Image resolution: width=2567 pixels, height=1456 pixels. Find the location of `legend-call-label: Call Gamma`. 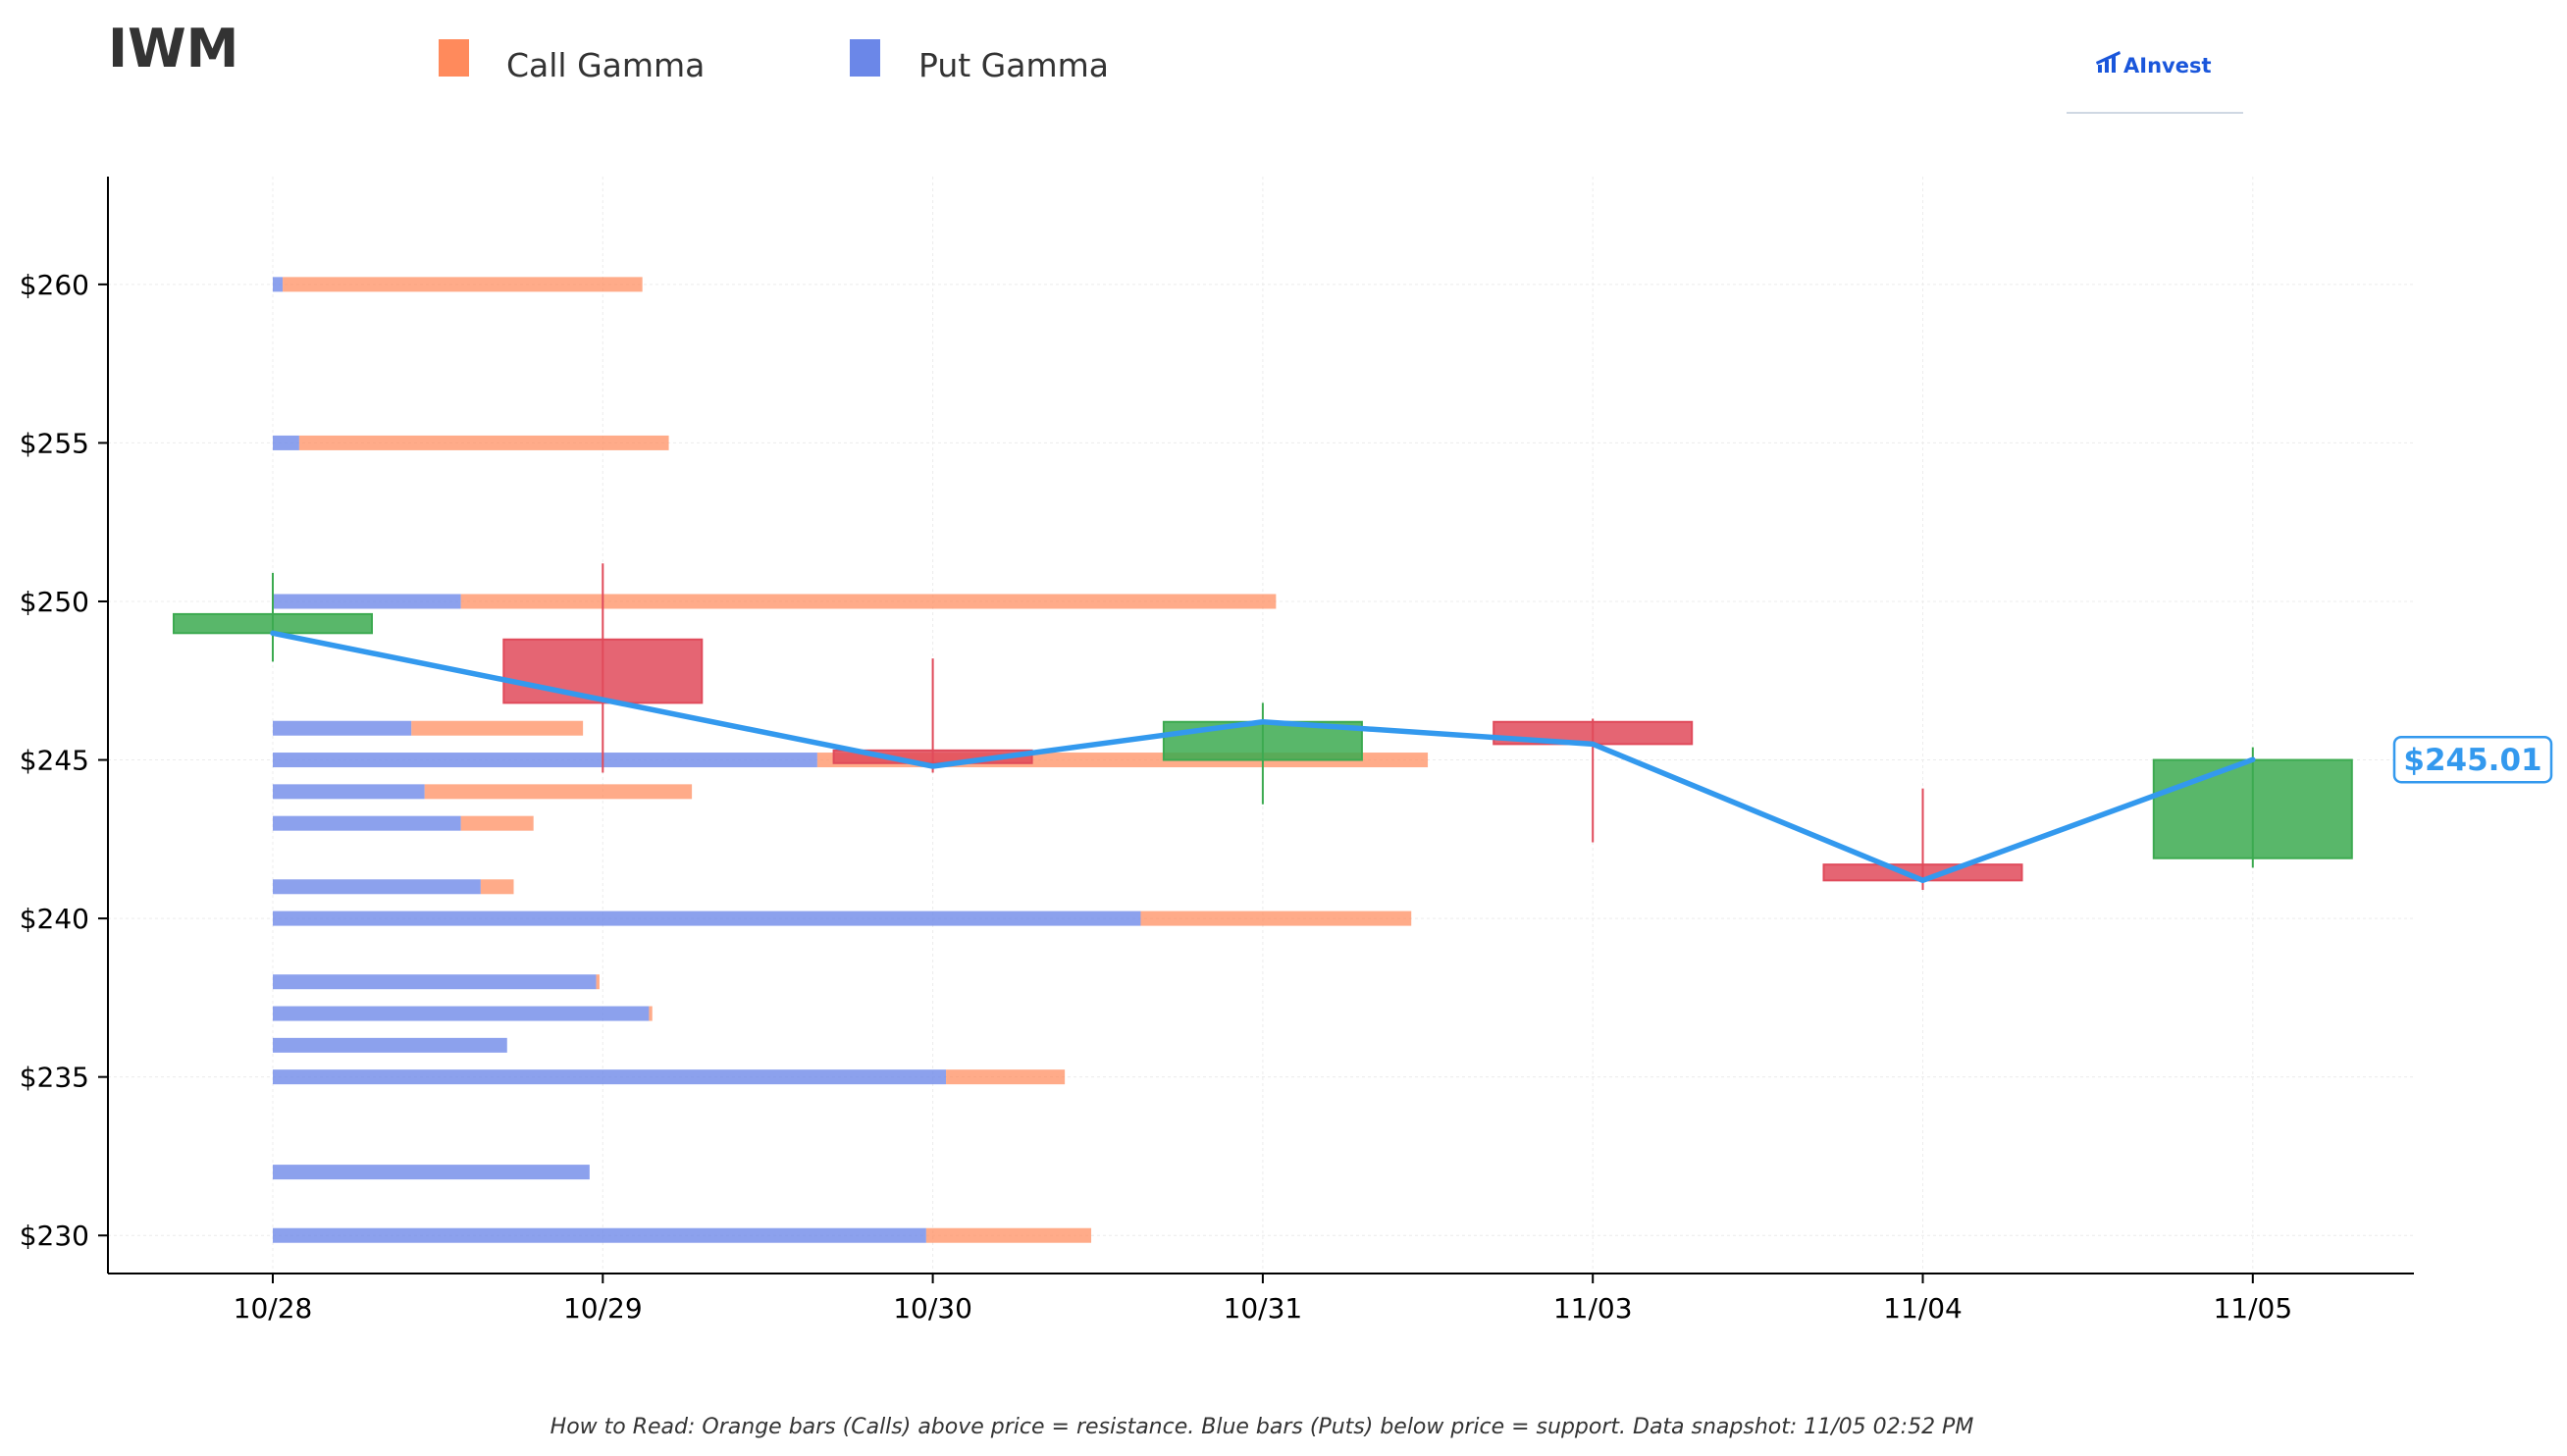

legend-call-label: Call Gamma is located at coordinates (605, 65).